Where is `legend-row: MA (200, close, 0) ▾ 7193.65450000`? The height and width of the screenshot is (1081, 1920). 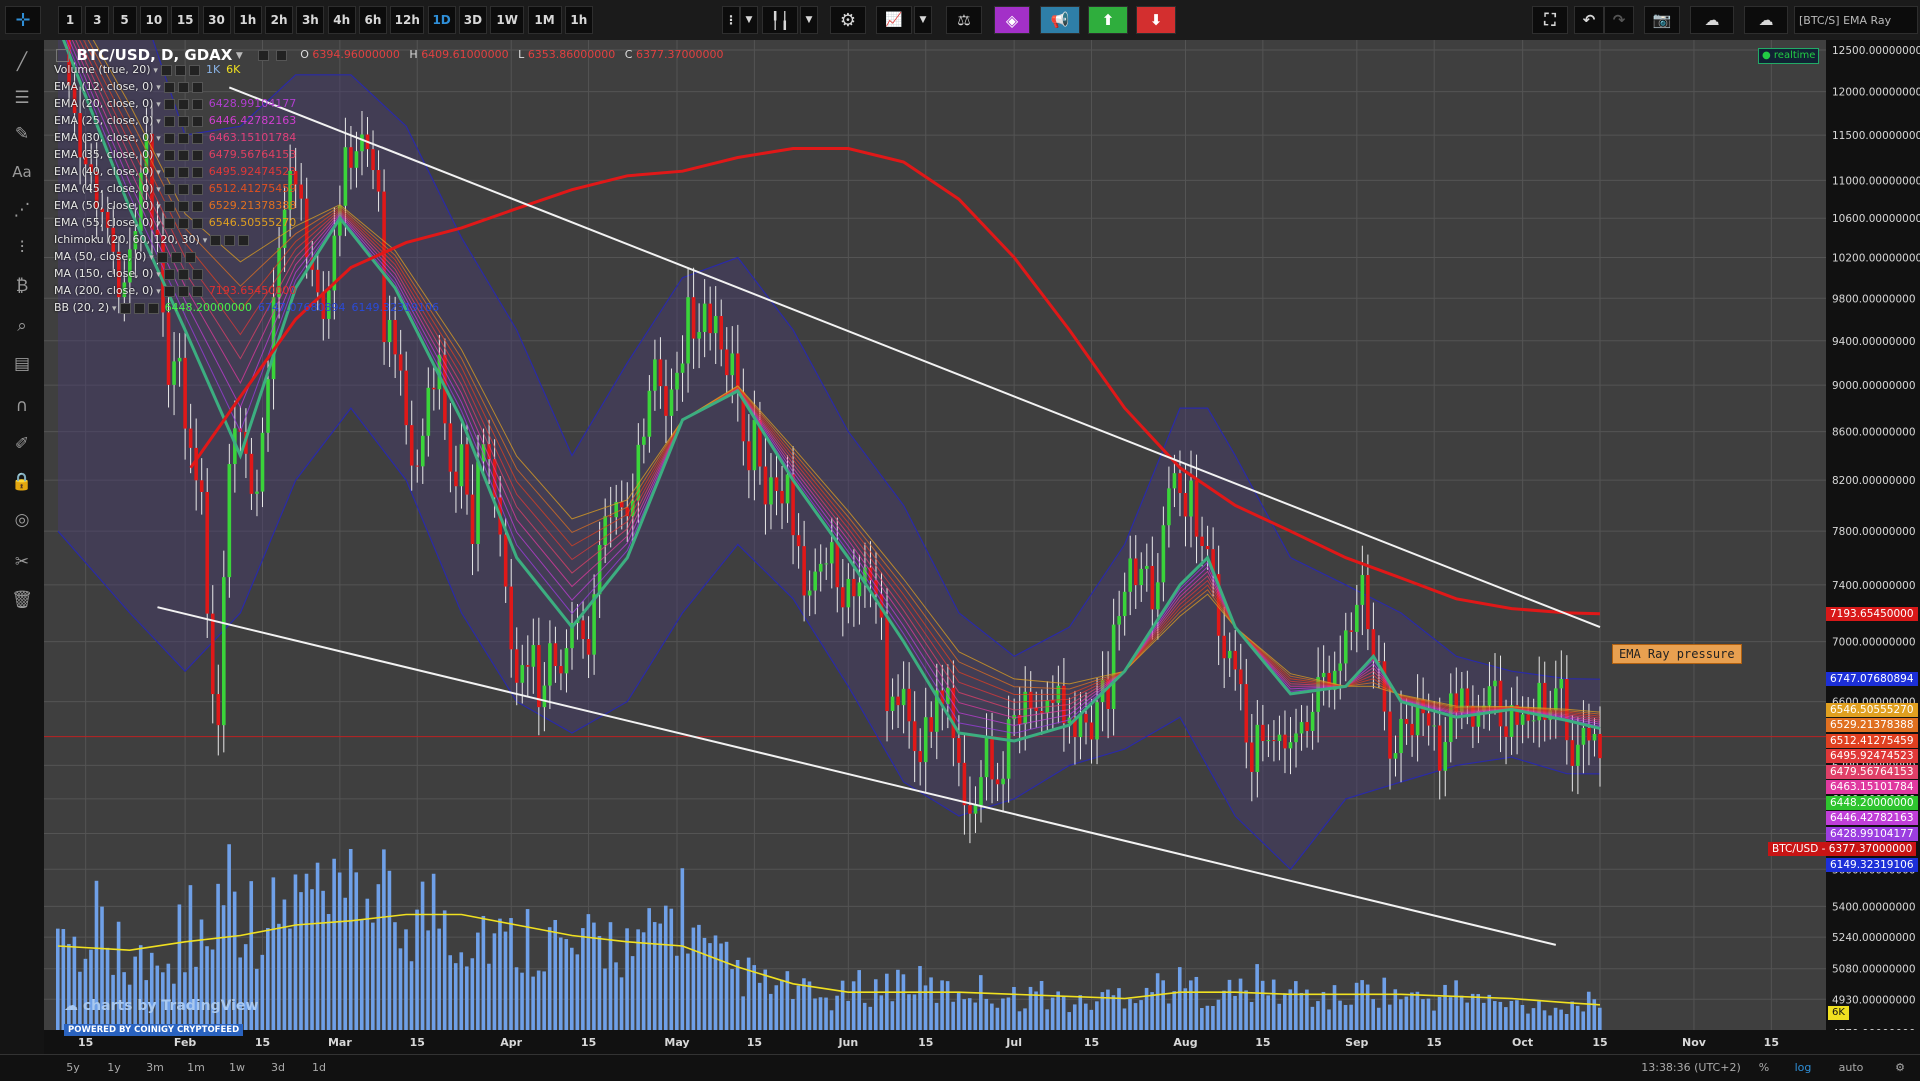
legend-row: MA (200, close, 0) ▾ 7193.65450000 is located at coordinates (175, 290).